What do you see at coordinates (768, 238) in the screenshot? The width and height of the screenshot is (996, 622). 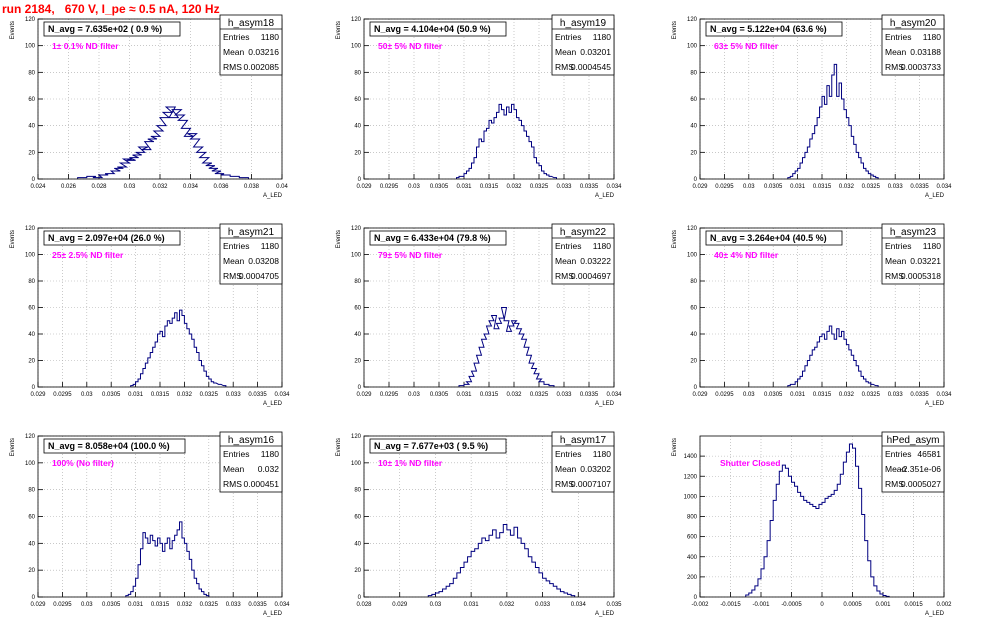 I see `n-avg-header: N_avg = 3.264e+04 (40.5 %)` at bounding box center [768, 238].